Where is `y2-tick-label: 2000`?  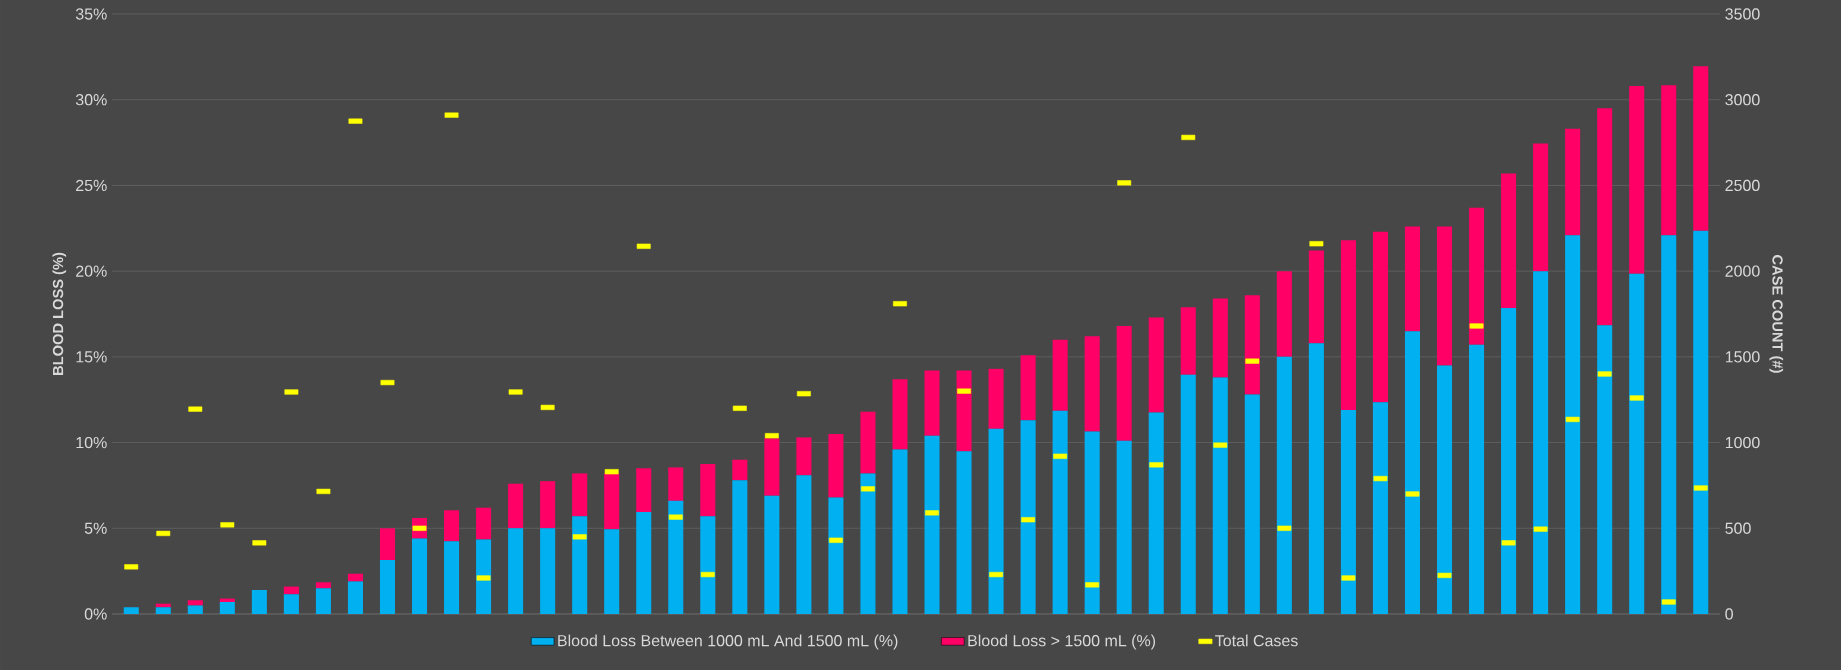 y2-tick-label: 2000 is located at coordinates (1742, 271).